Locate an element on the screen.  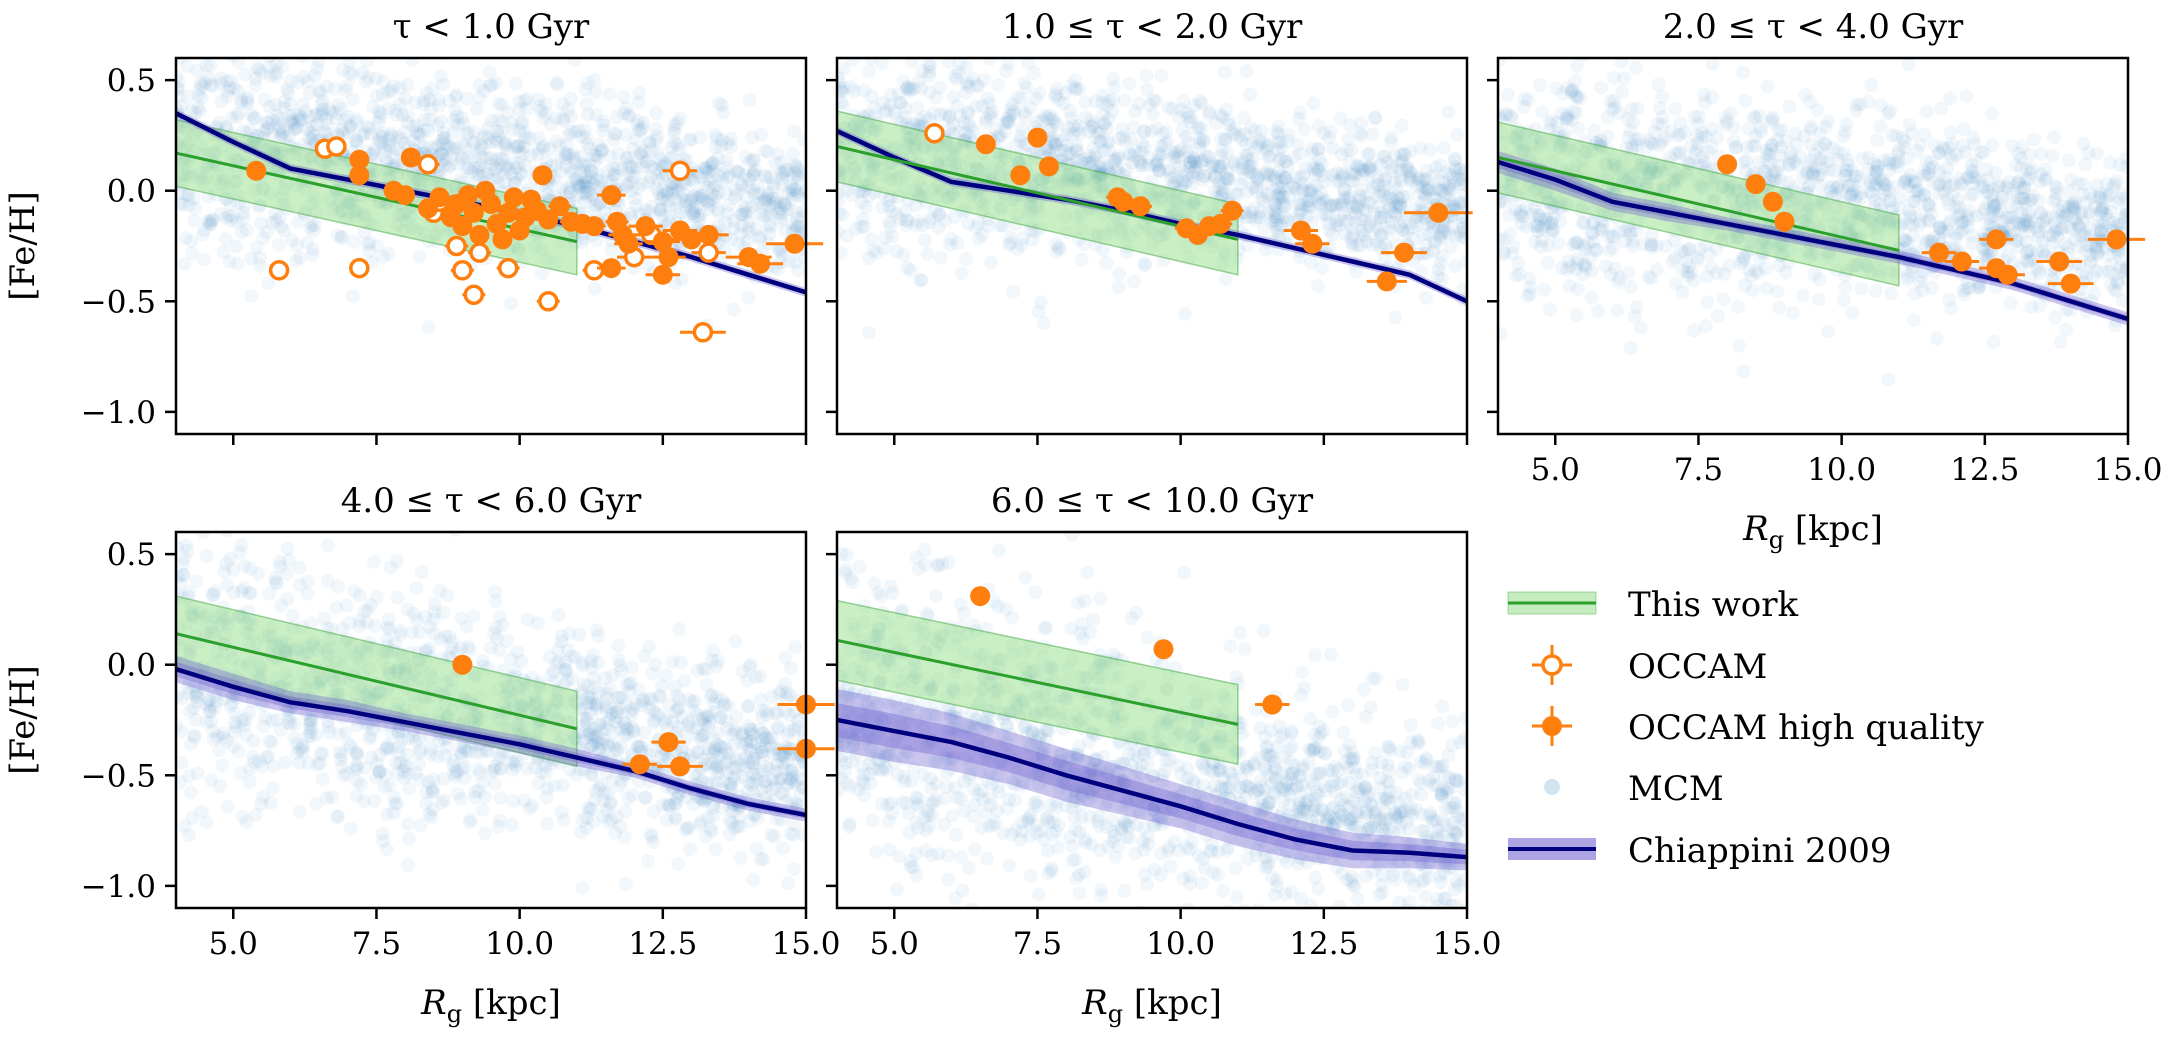
occam-hq-marker is located at coordinates (594, 226).